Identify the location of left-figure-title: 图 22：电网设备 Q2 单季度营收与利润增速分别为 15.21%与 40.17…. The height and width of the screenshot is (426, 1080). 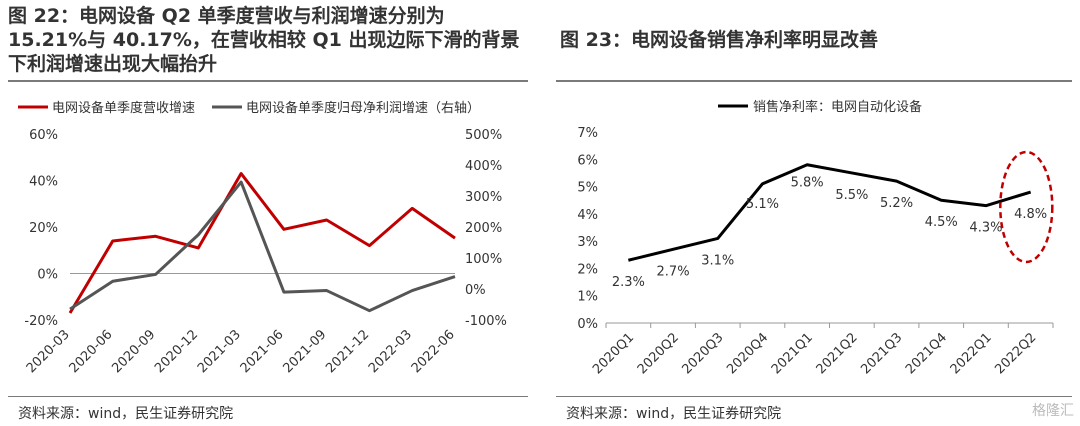
(264, 40).